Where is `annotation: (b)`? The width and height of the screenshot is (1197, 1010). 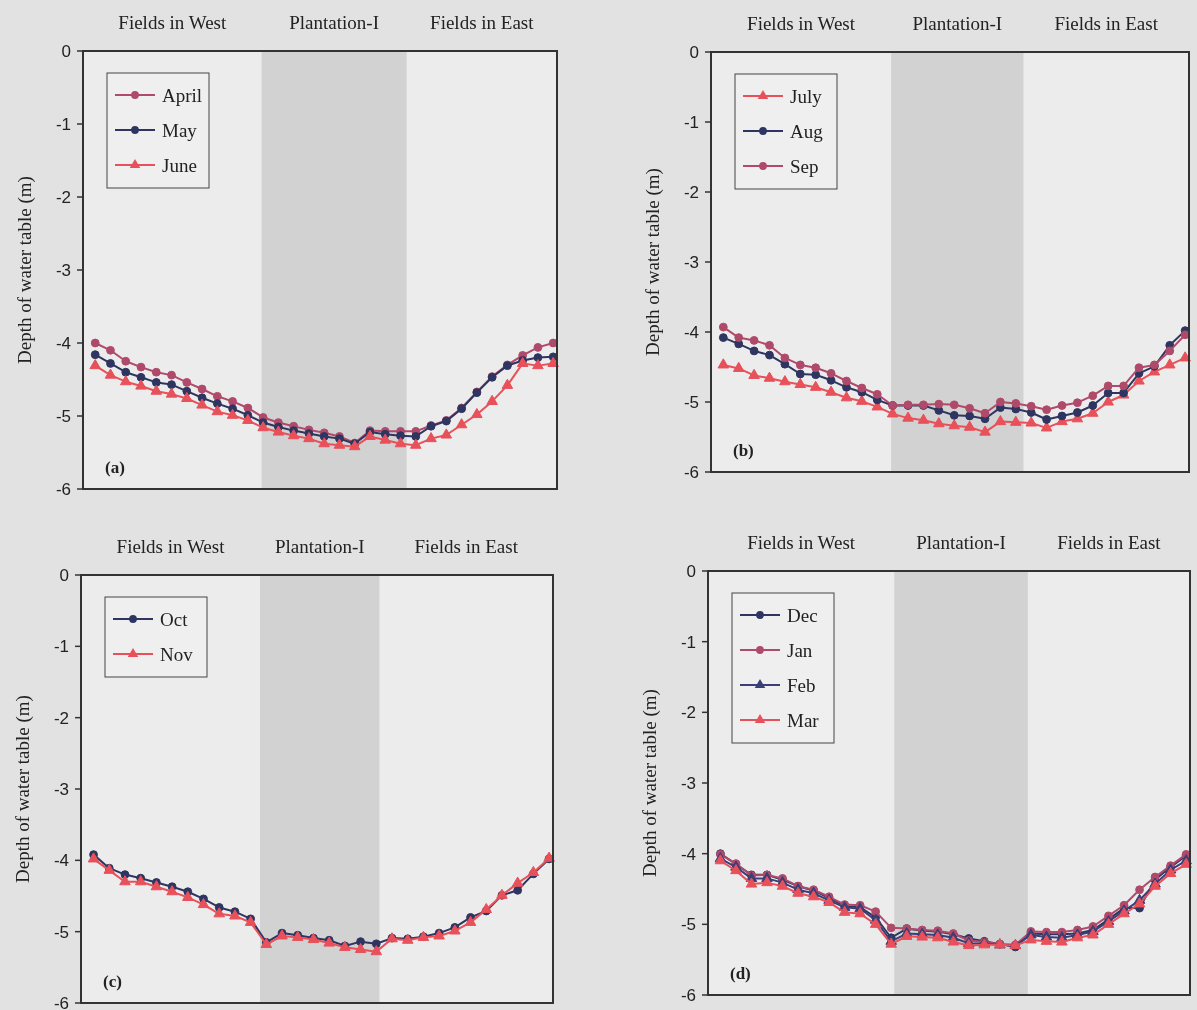
annotation: (b) is located at coordinates (743, 450).